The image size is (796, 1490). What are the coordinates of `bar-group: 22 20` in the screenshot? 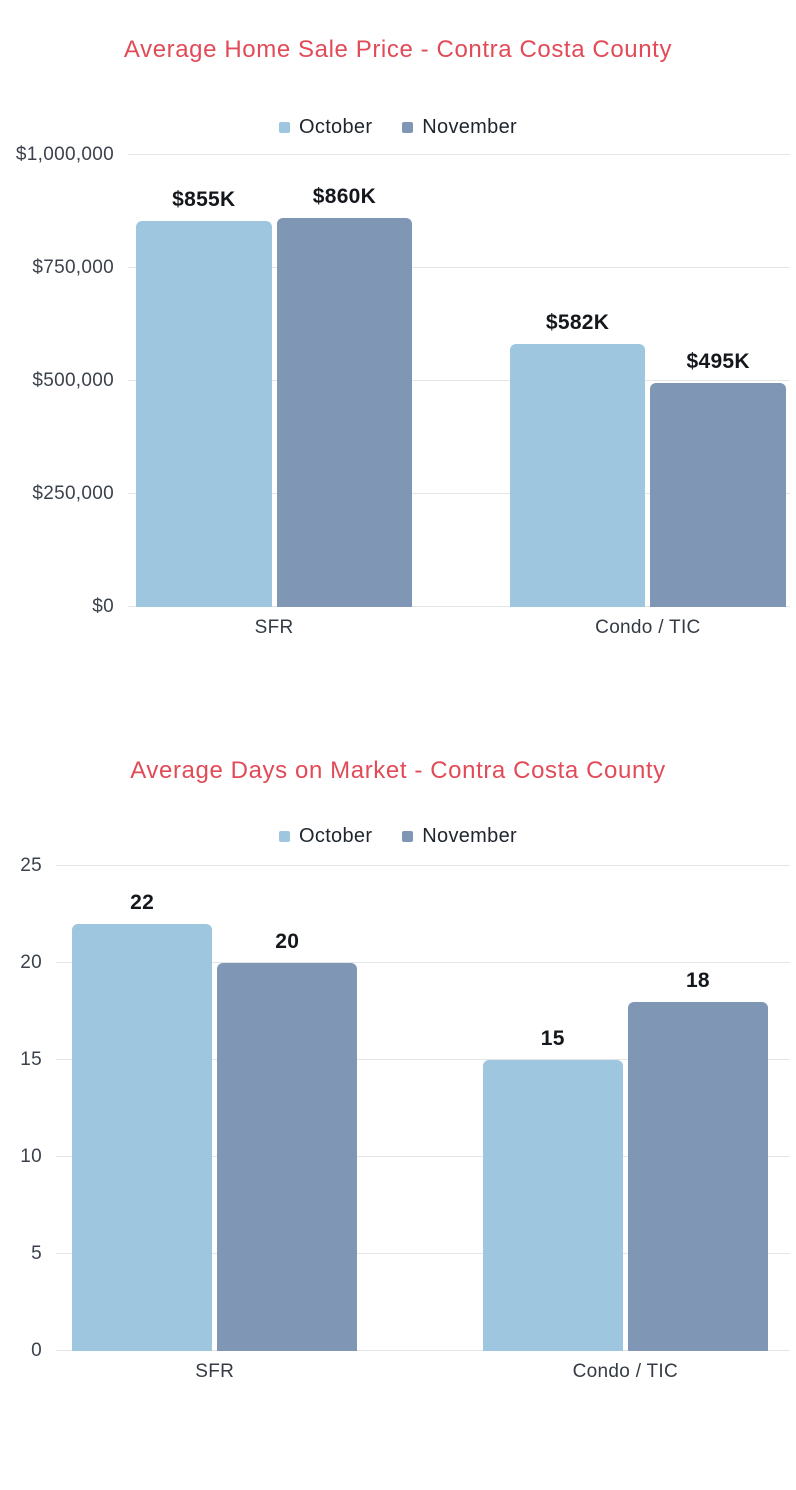 It's located at (215, 1108).